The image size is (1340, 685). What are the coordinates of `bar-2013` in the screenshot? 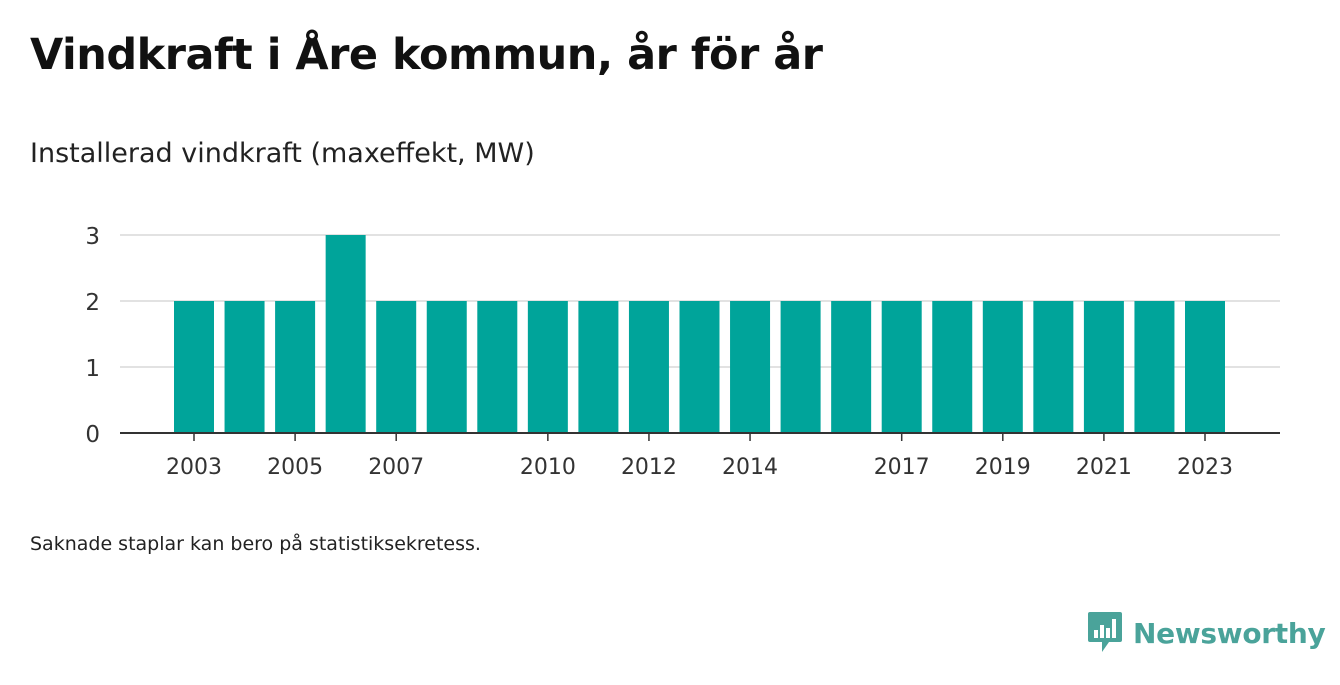 It's located at (699, 367).